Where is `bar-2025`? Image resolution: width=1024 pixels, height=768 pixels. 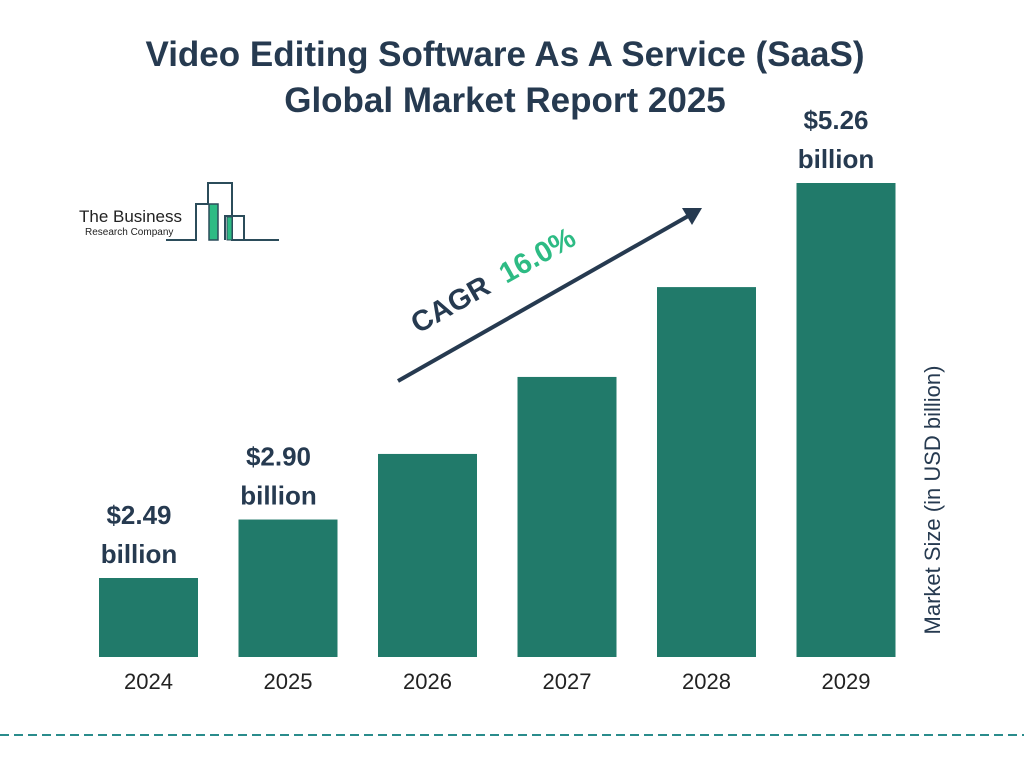
bar-2025 is located at coordinates (288, 588).